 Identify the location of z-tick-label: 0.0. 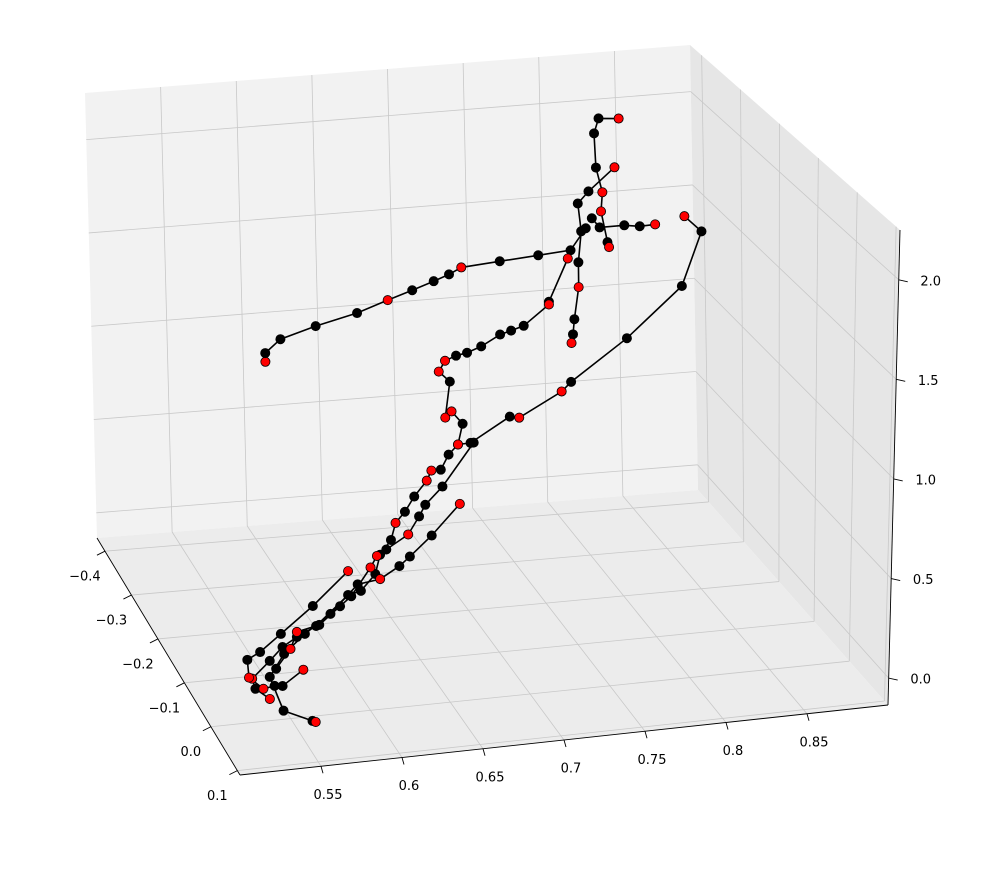
(920, 680).